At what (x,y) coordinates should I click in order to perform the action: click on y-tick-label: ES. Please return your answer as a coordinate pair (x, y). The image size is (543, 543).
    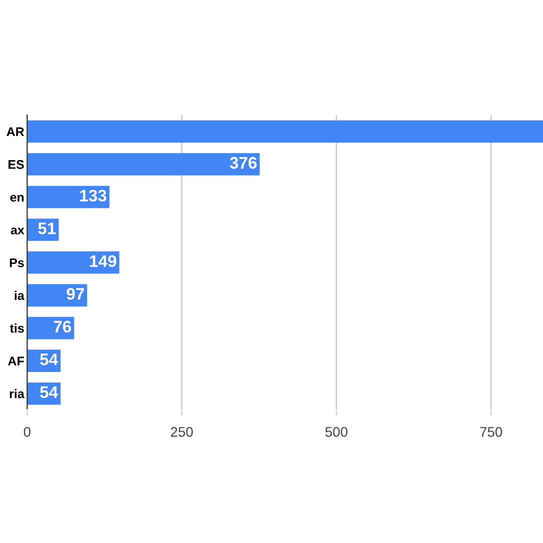
    Looking at the image, I should click on (16, 164).